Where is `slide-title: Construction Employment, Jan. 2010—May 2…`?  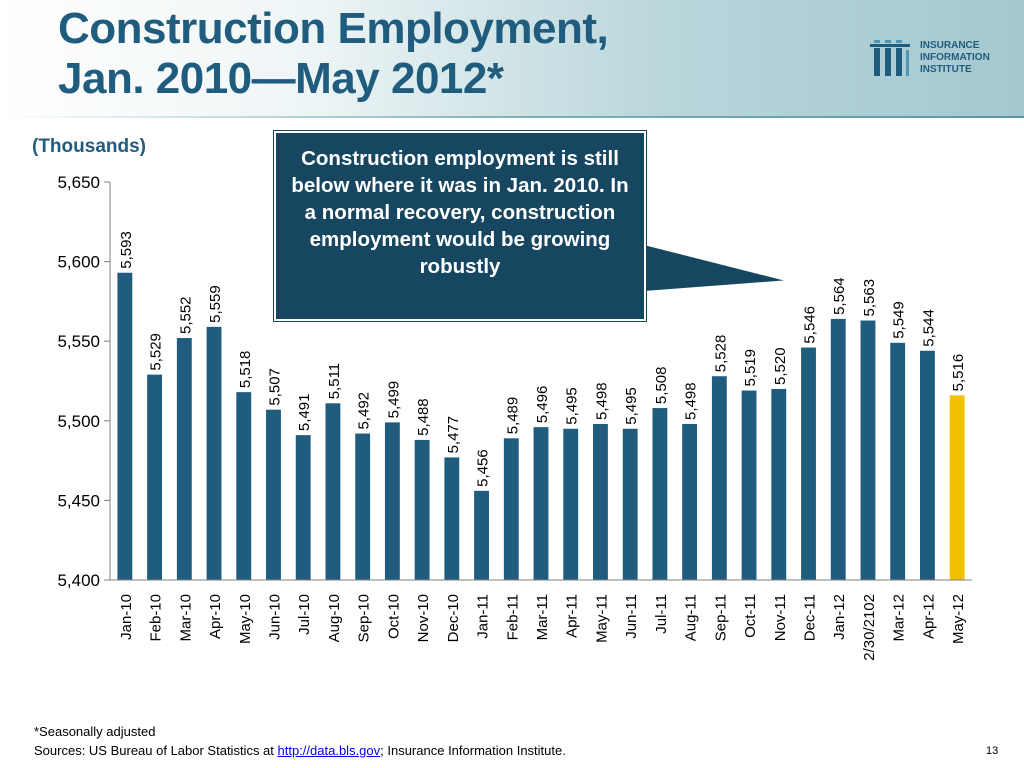
slide-title: Construction Employment, Jan. 2010—May 2… is located at coordinates (333, 54).